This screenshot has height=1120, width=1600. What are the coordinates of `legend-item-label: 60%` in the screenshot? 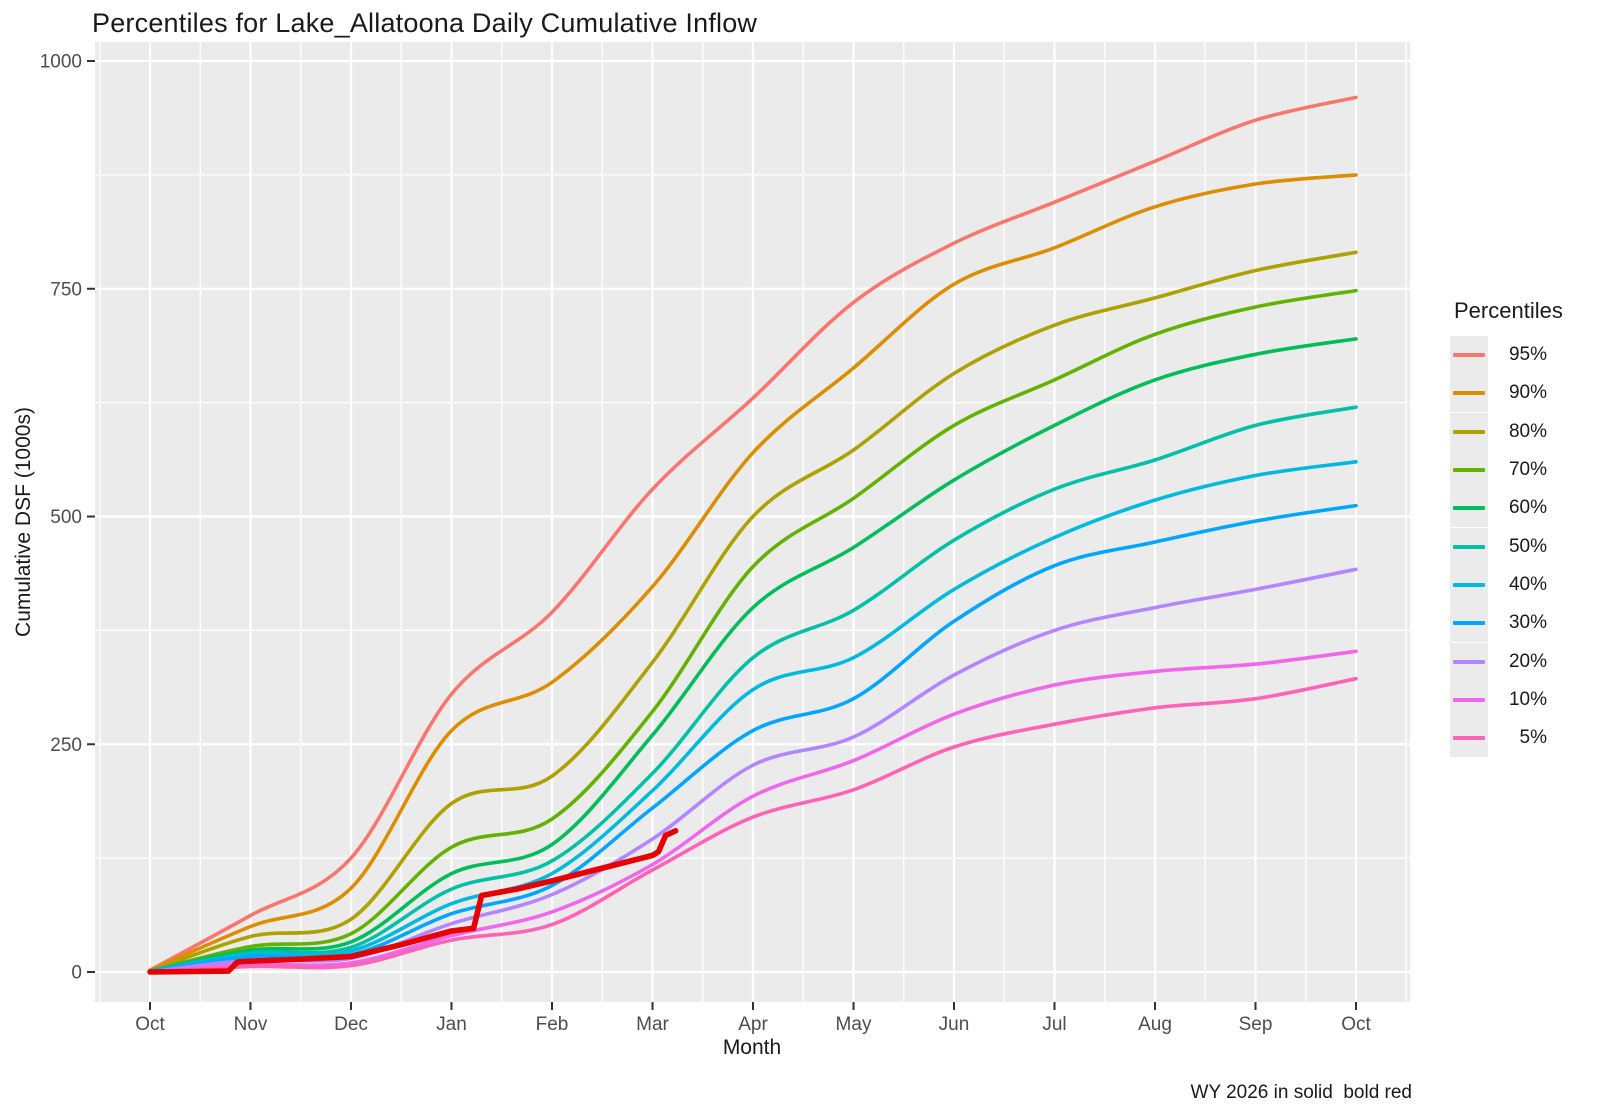 It's located at (1527, 508).